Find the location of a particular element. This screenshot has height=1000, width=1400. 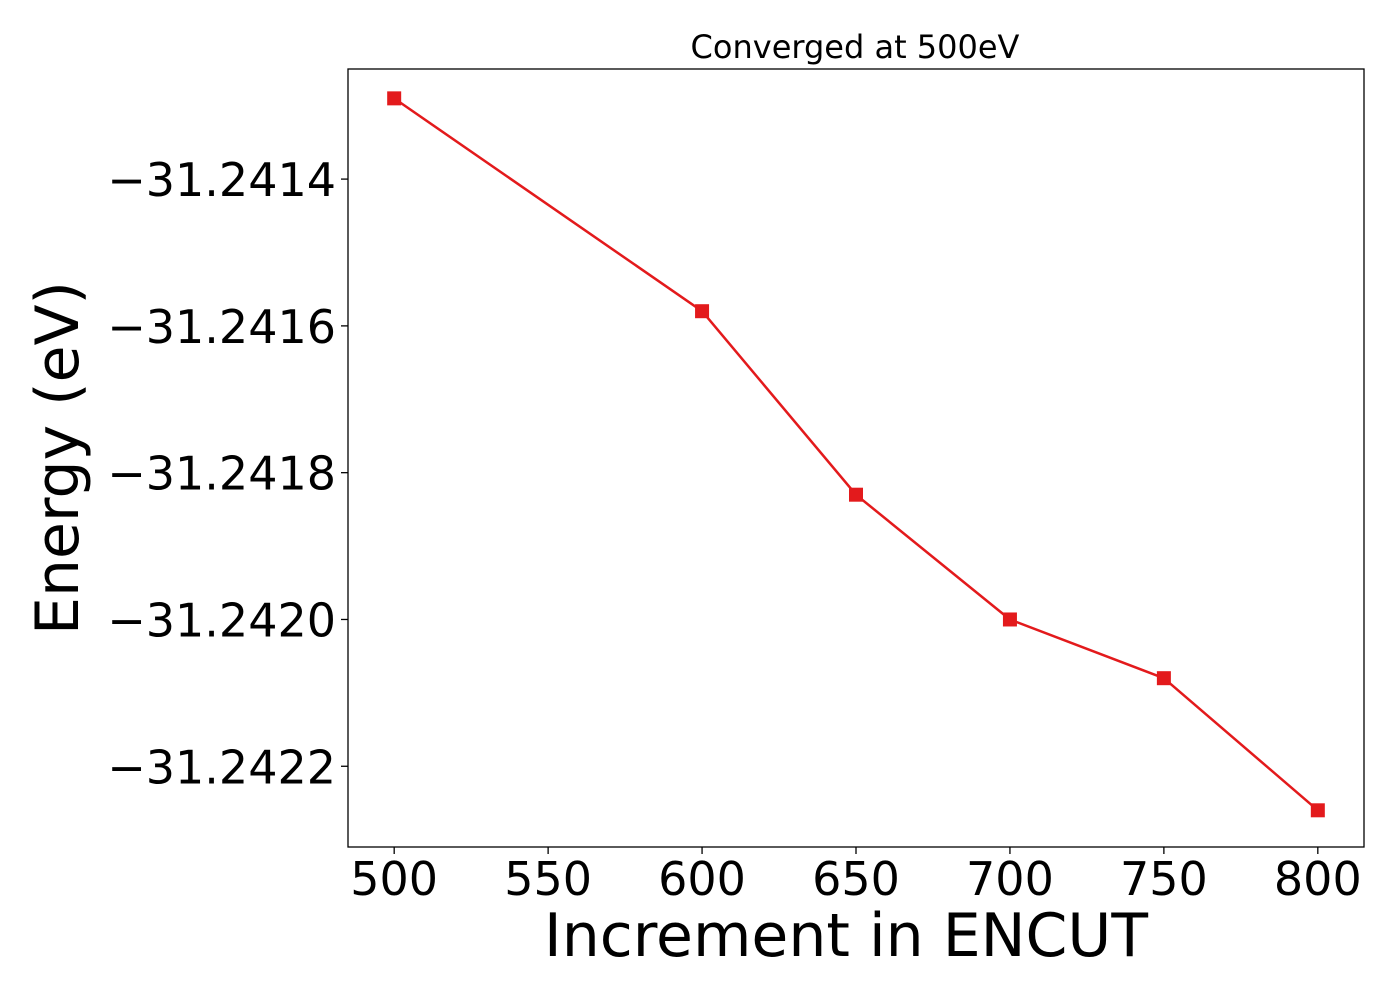

x-tick-label: 600 is located at coordinates (702, 879).